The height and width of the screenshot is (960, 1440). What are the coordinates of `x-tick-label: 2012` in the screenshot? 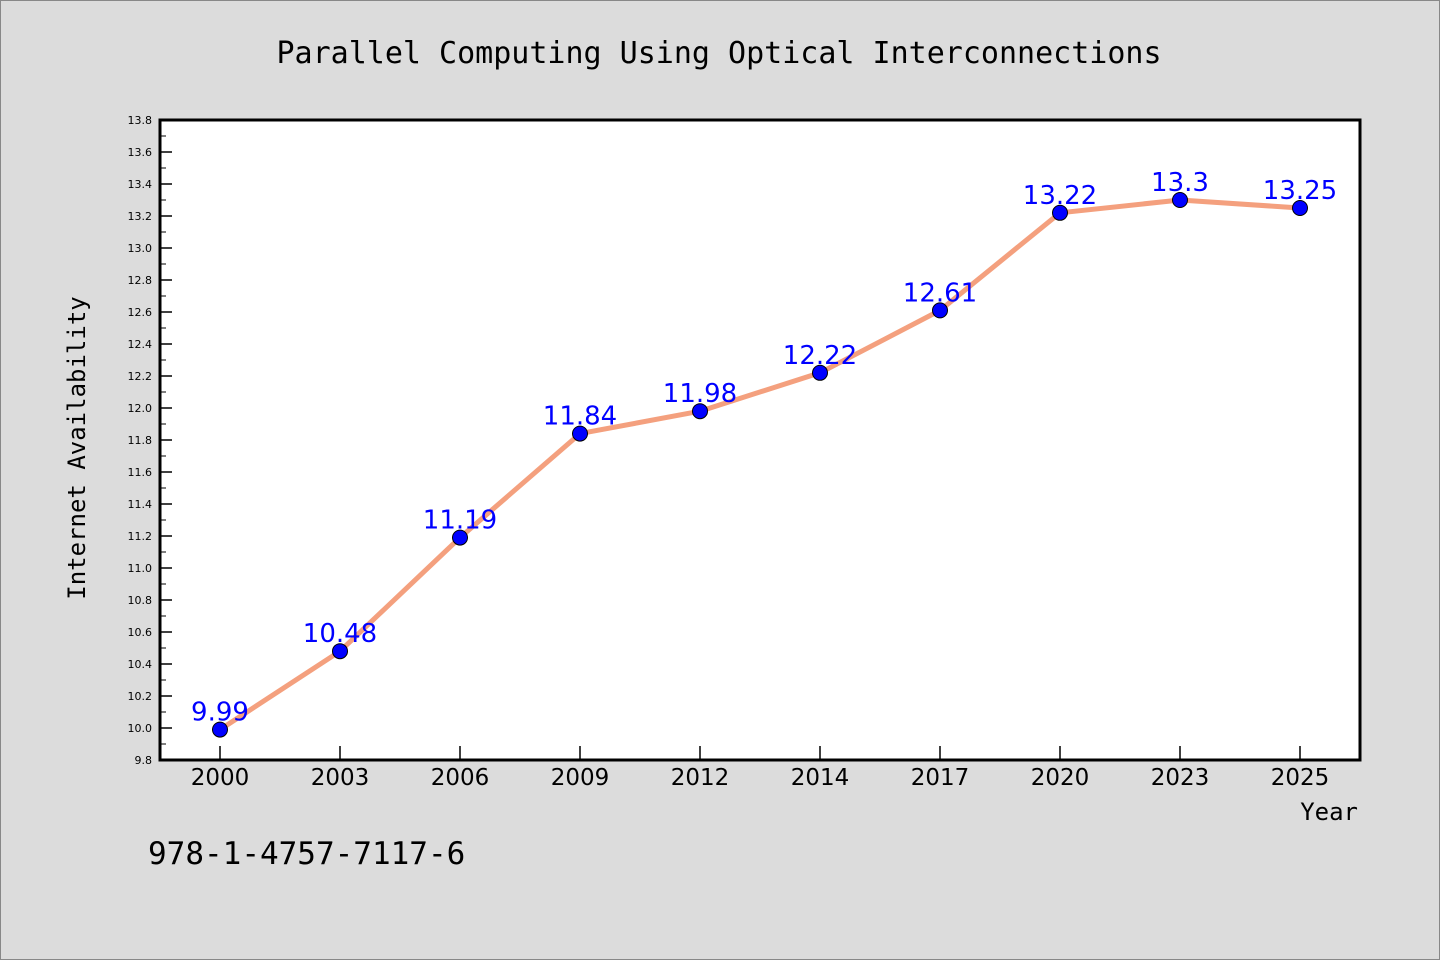 It's located at (700, 778).